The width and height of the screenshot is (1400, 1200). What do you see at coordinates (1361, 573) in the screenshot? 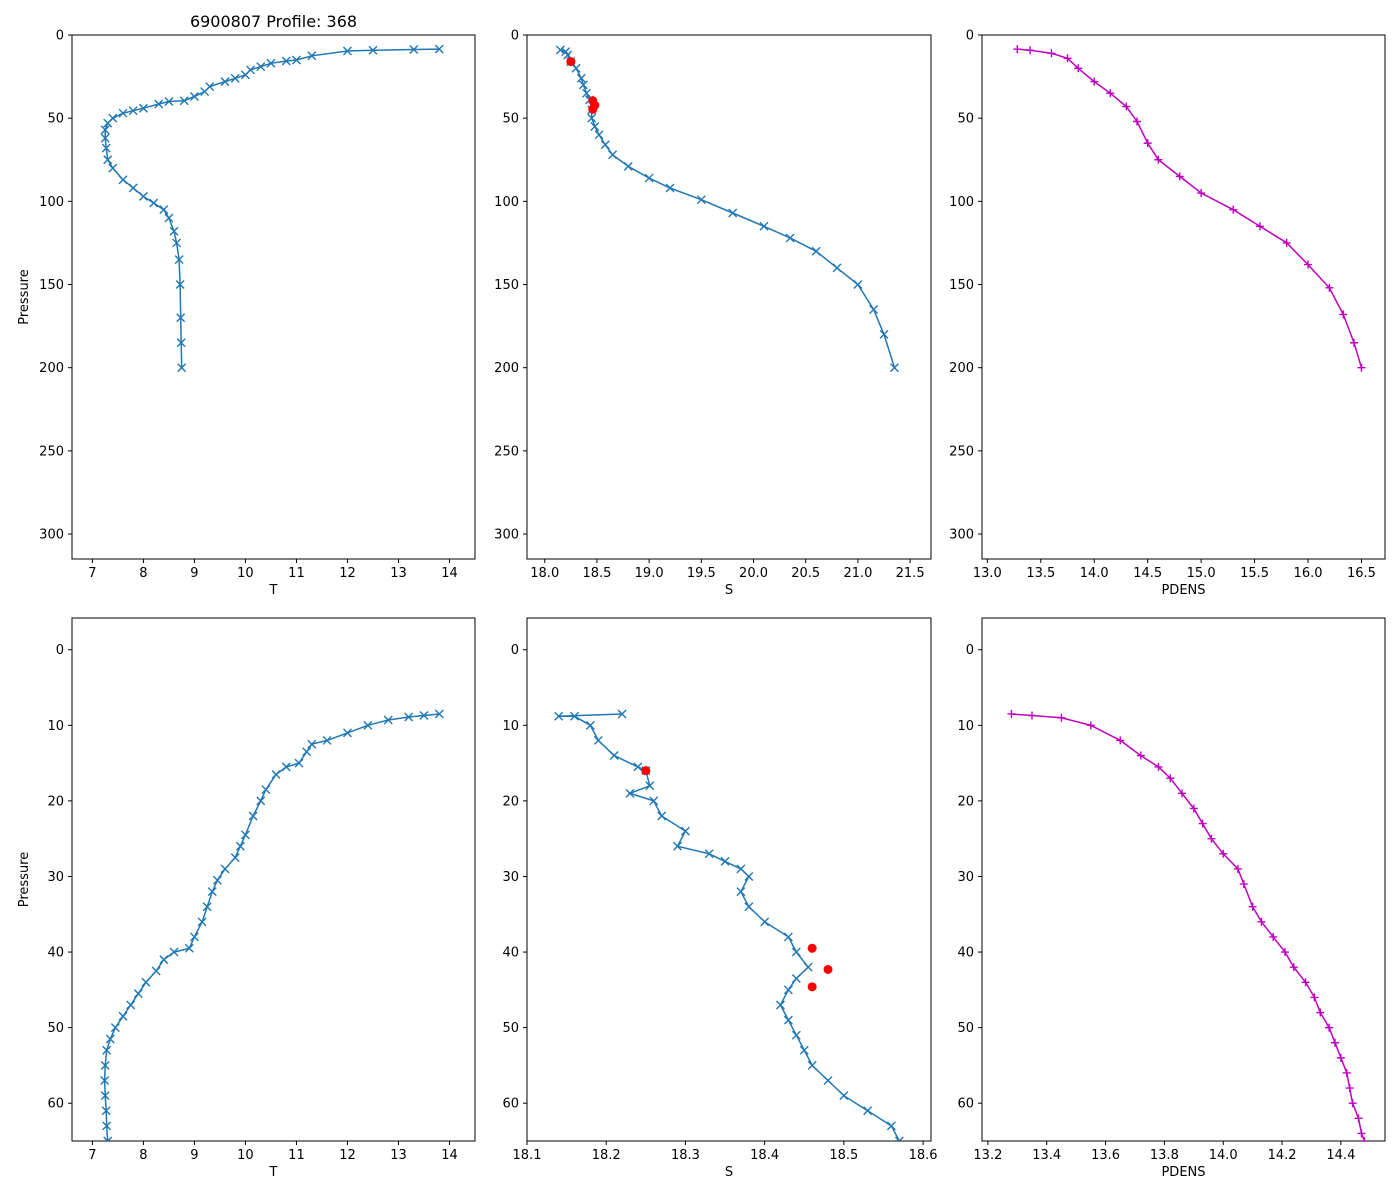
I see `x-tick-label: 16.5` at bounding box center [1361, 573].